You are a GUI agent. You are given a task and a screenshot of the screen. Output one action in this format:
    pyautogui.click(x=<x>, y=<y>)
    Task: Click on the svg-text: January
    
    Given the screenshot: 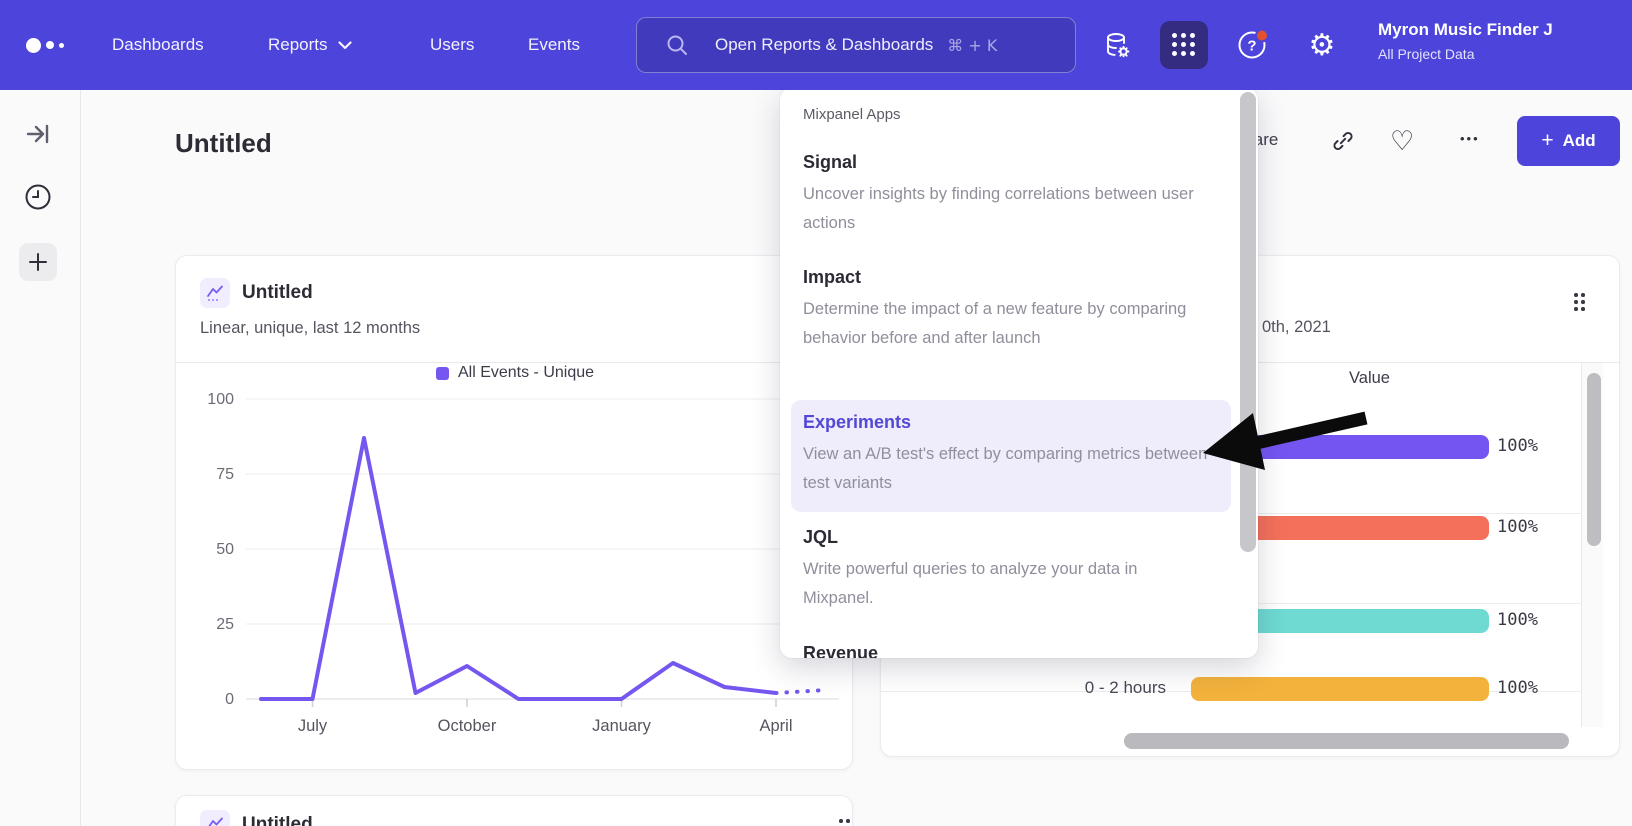 What is the action you would take?
    pyautogui.click(x=621, y=726)
    